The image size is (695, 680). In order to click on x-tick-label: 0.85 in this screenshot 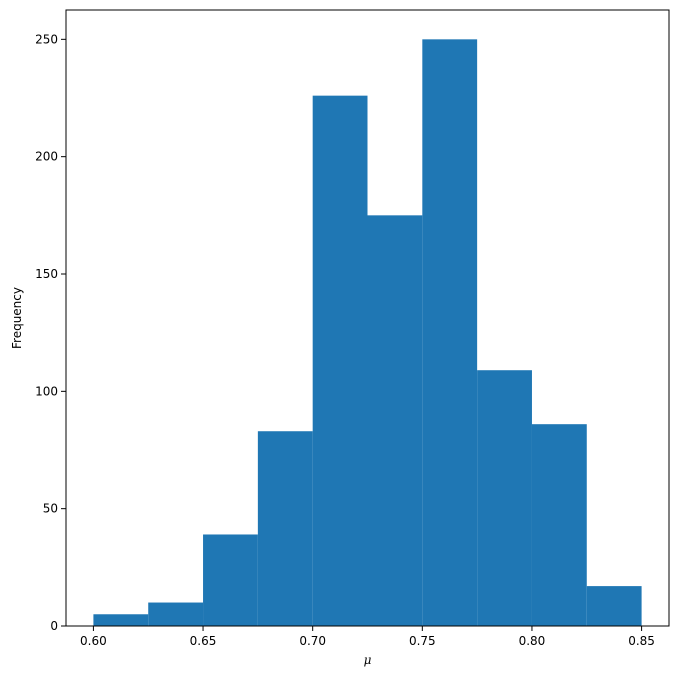, I will do `click(641, 641)`.